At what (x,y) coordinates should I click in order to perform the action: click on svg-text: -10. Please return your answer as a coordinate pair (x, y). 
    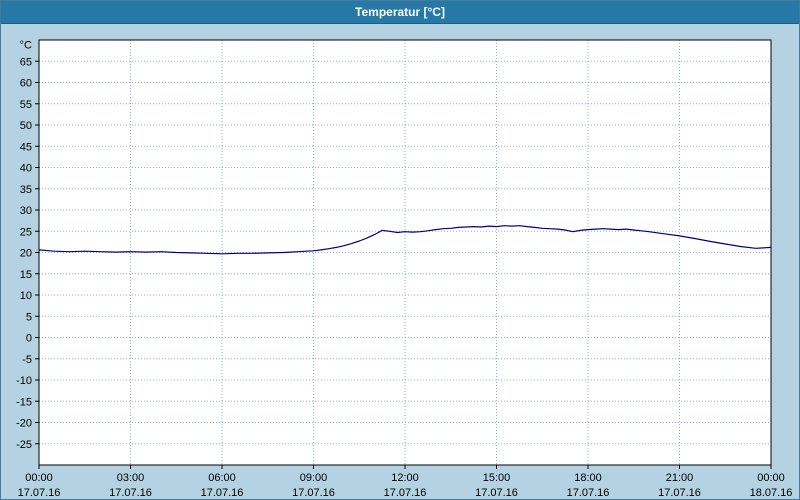
    Looking at the image, I should click on (24, 381).